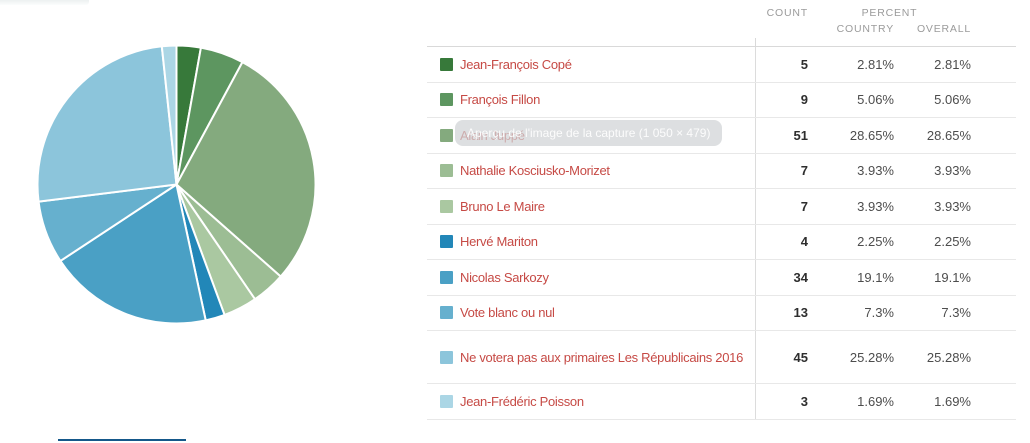 The height and width of the screenshot is (443, 1030). Describe the element at coordinates (522, 401) in the screenshot. I see `answer-link: Jean-Frédéric Poisson` at that location.